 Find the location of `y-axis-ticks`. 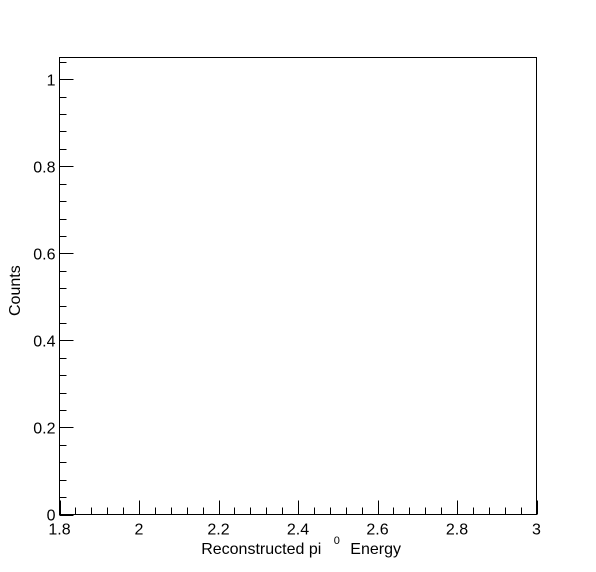

y-axis-ticks is located at coordinates (66, 289).